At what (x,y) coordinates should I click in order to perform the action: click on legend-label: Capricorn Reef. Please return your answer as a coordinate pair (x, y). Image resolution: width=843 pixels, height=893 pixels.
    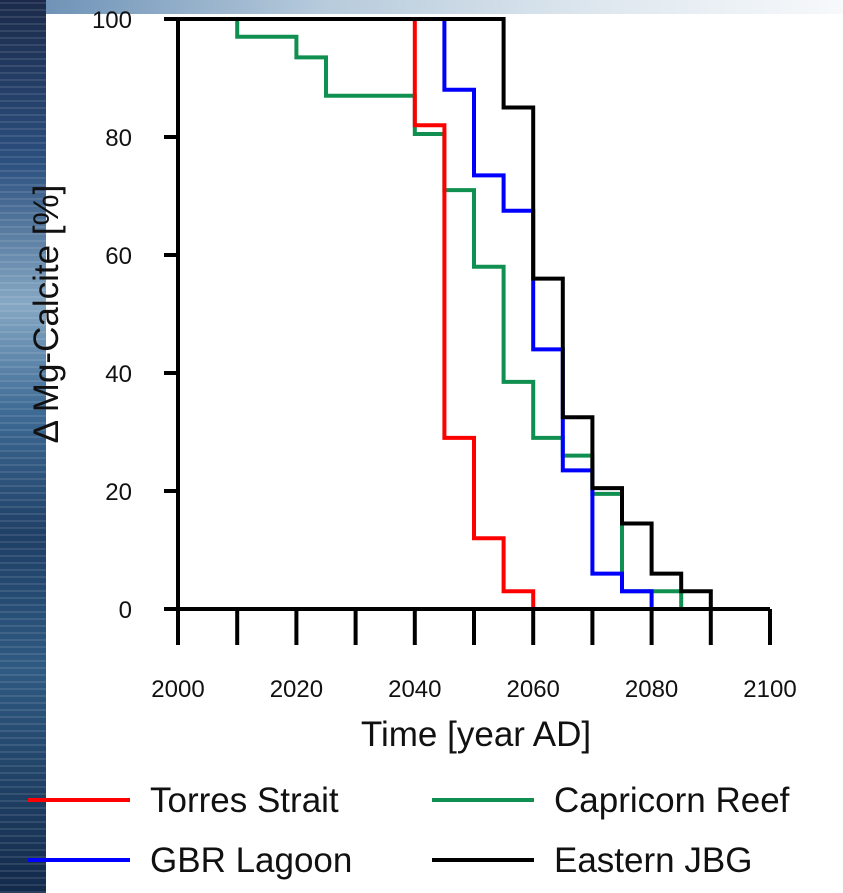
    Looking at the image, I should click on (672, 800).